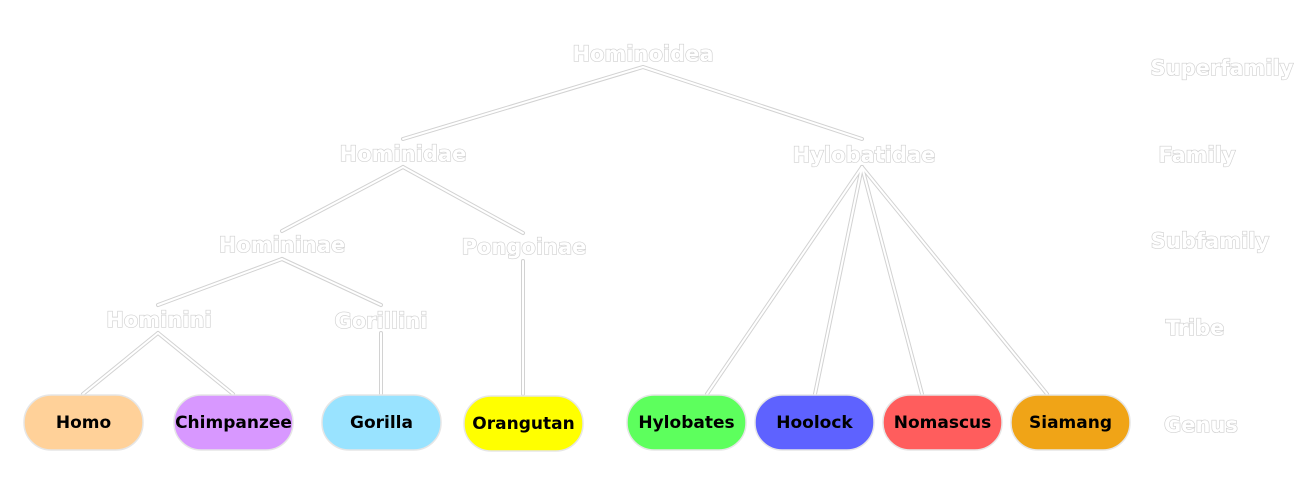  I want to click on rank-labels: Superfamily Family Subfamily Tribe Genus, so click(1222, 246).